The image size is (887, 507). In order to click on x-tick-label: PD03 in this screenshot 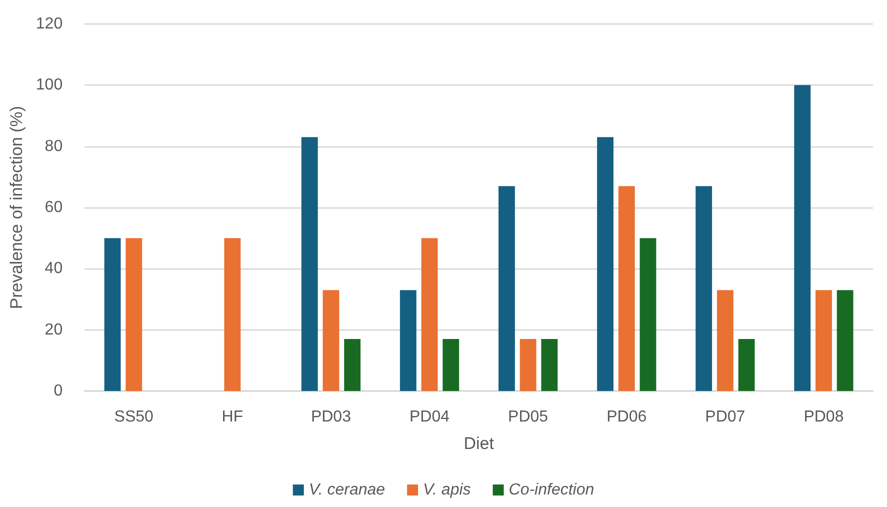, I will do `click(331, 417)`.